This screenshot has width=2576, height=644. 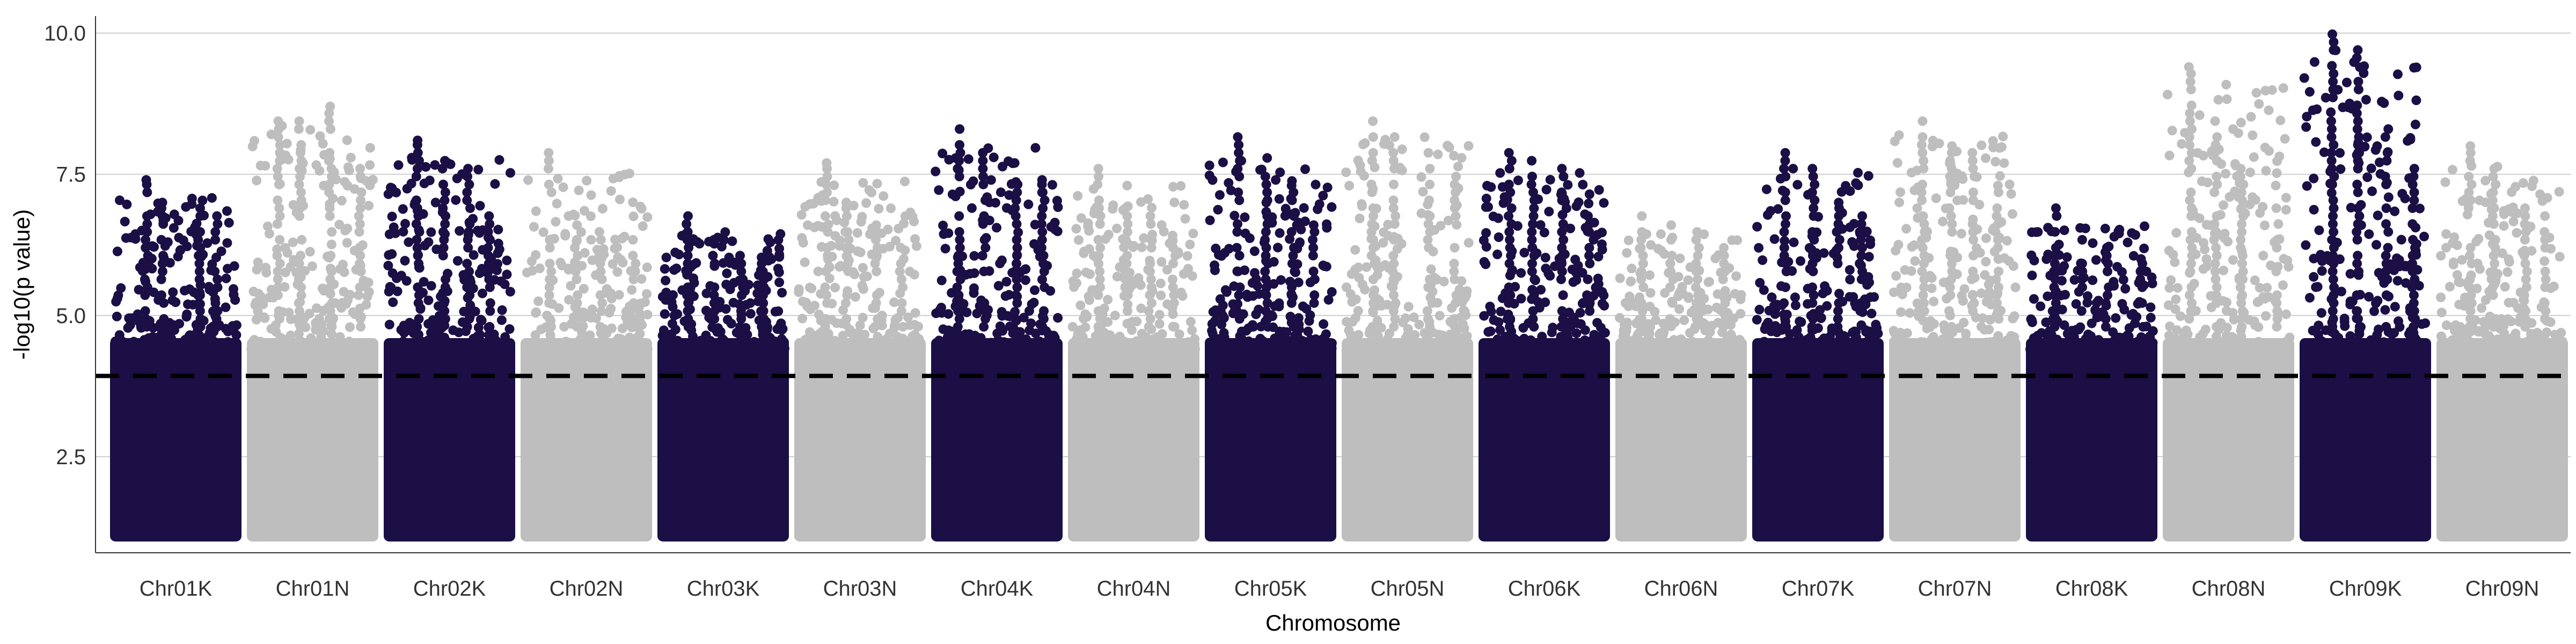 What do you see at coordinates (860, 439) in the screenshot?
I see `points-bulk-Chr03N` at bounding box center [860, 439].